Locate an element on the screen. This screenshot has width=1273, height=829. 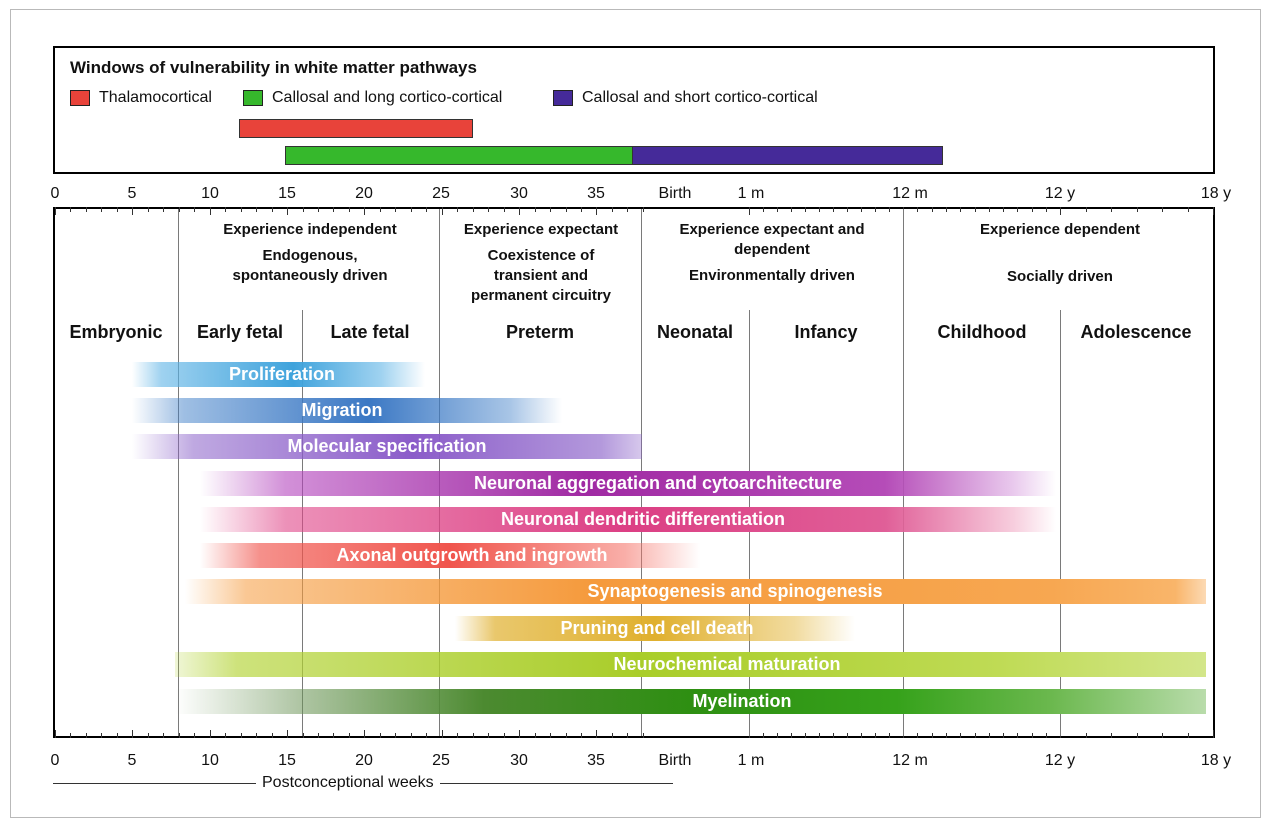
legend-item-callosal-long: Callosal and long cortico-cortical is located at coordinates (372, 98).